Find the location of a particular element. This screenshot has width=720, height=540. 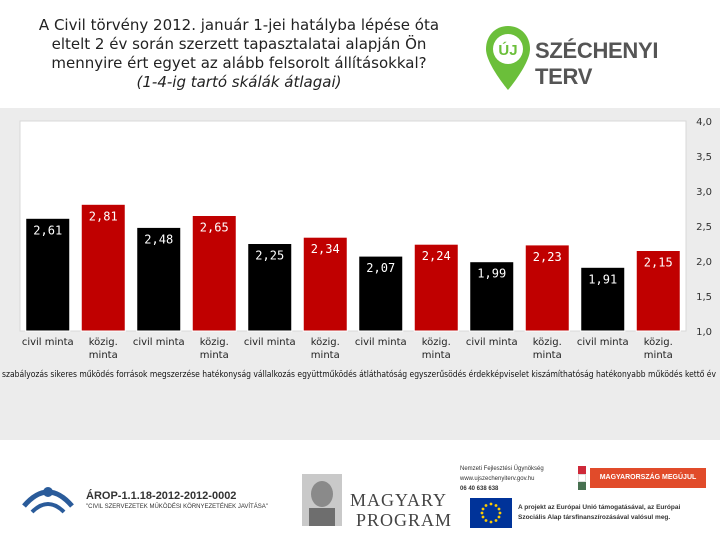

bar-value-label: 1,99 is located at coordinates (491, 274).